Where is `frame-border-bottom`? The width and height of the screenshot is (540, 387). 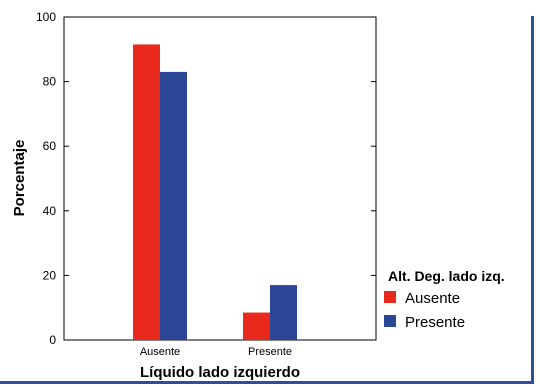 frame-border-bottom is located at coordinates (267, 382).